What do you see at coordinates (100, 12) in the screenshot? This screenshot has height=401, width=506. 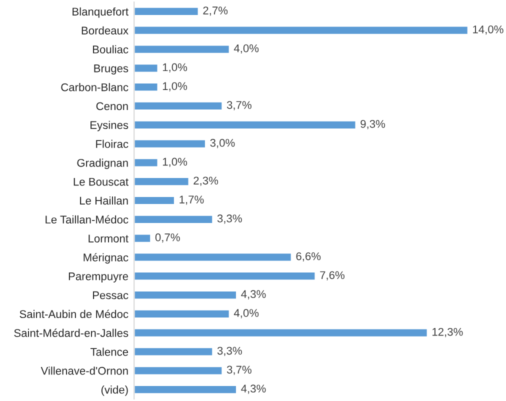 I see `y-tick-label: Blanquefort` at bounding box center [100, 12].